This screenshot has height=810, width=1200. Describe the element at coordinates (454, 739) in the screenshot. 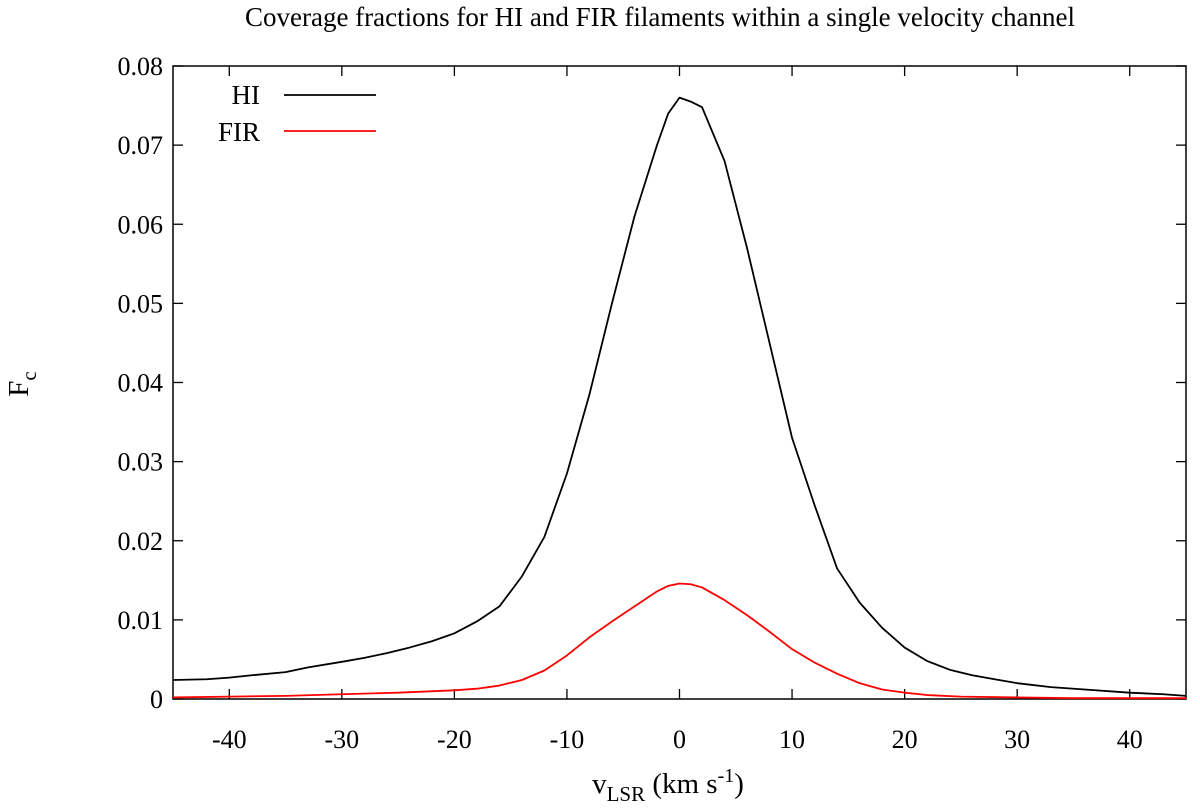

I see `x-tick-label: -20` at that location.